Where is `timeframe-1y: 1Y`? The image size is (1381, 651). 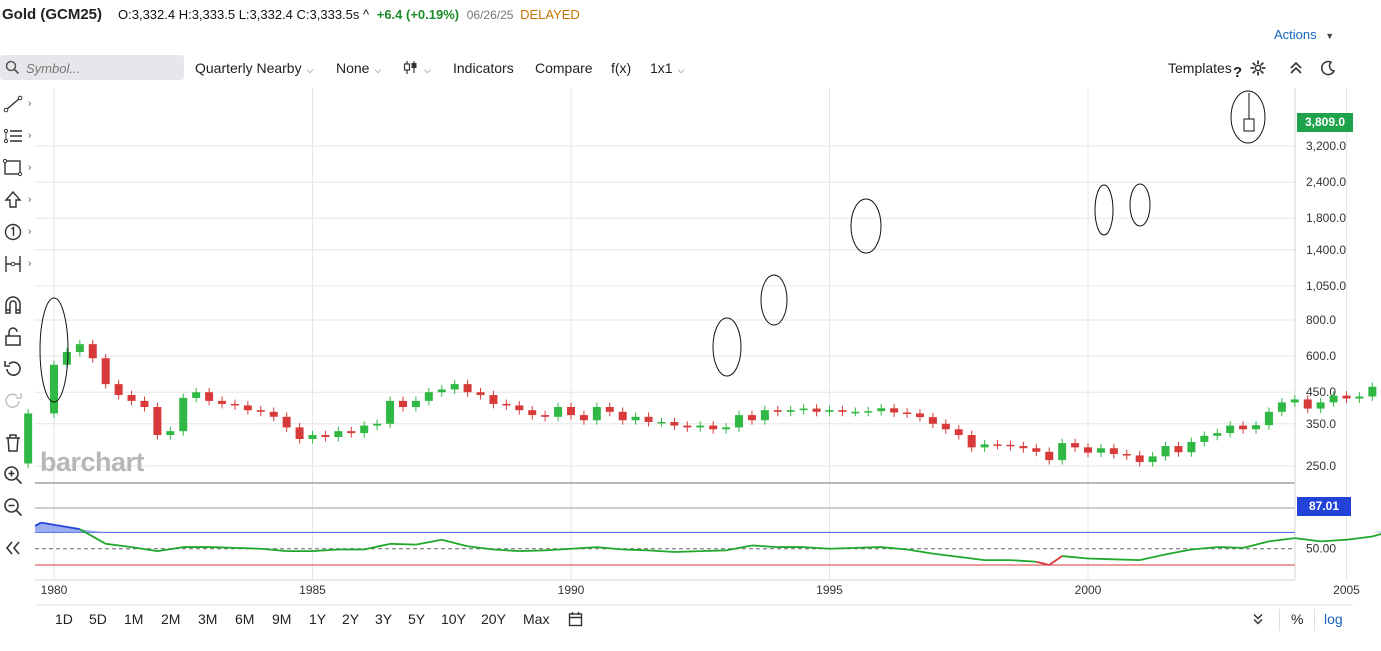
timeframe-1y: 1Y is located at coordinates (318, 619).